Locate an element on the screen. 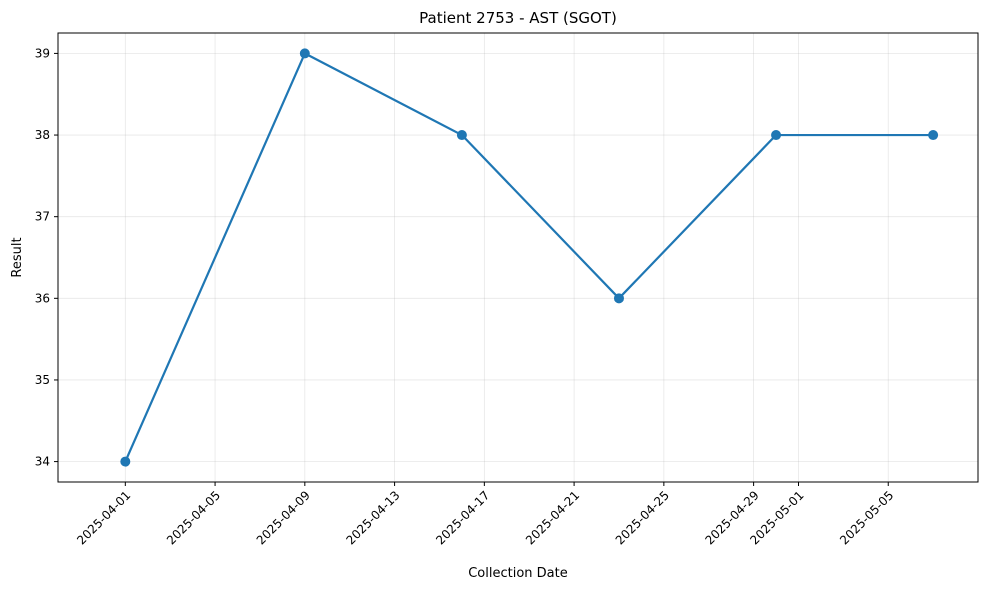 The height and width of the screenshot is (590, 989). y-tick-label: 39 is located at coordinates (42, 53).